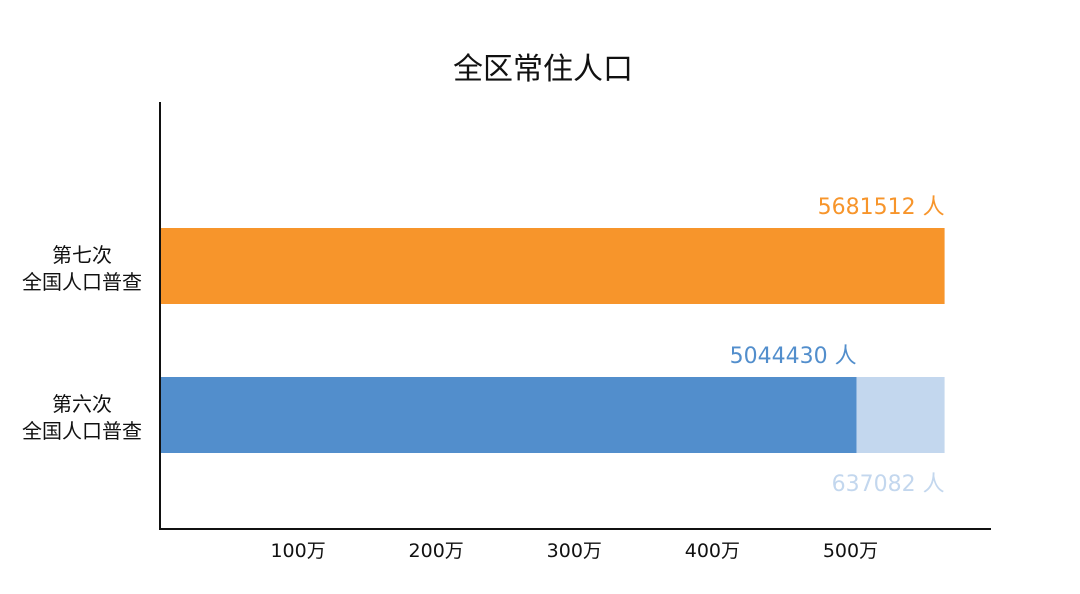 This screenshot has height=594, width=1080. What do you see at coordinates (82, 255) in the screenshot?
I see `category-label: 第七次` at bounding box center [82, 255].